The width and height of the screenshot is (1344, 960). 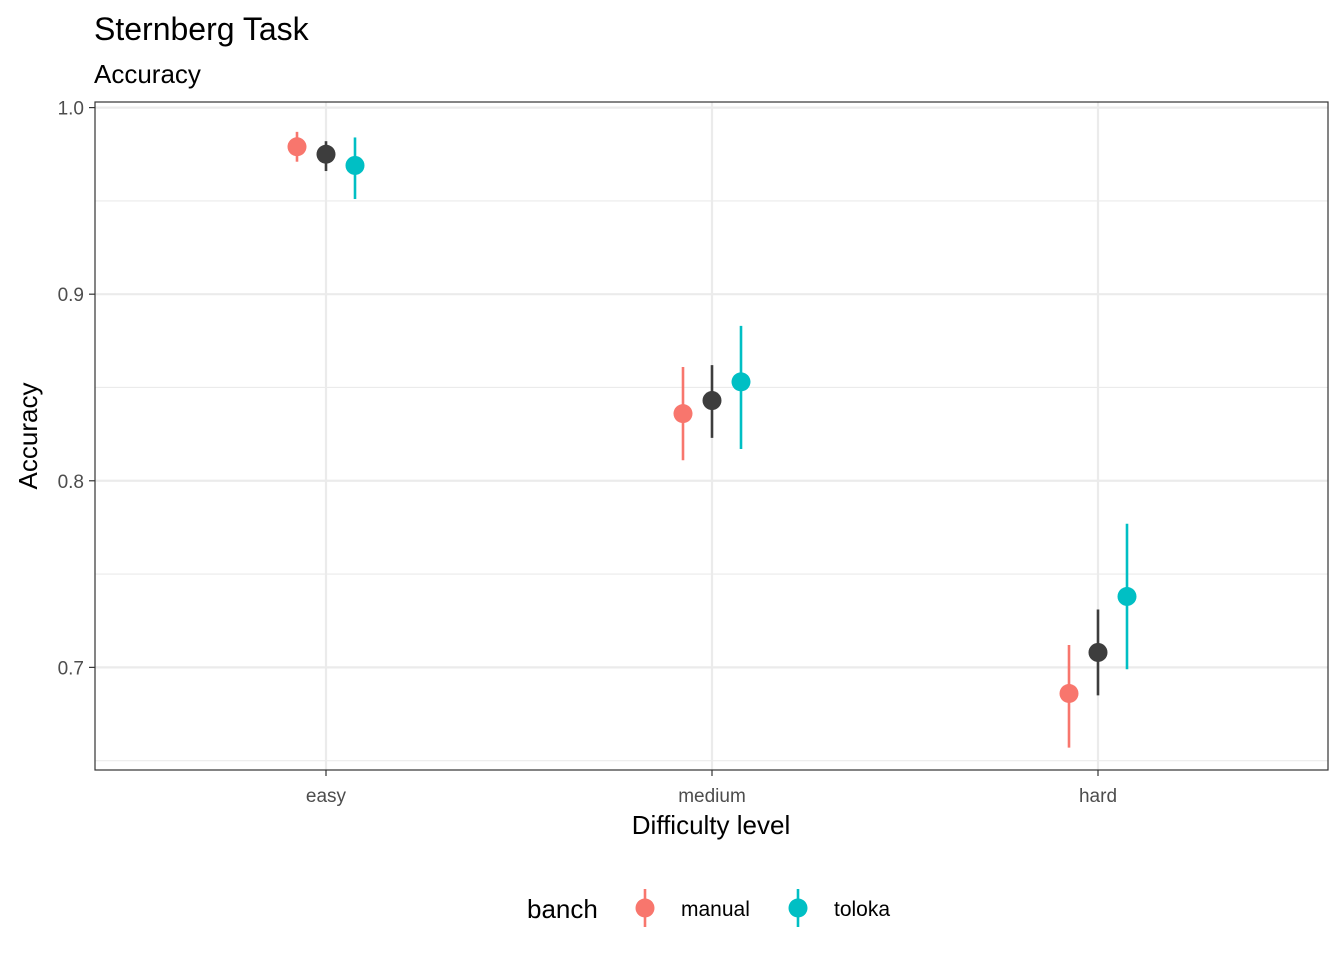 I want to click on y-tick-label: 0.8, so click(x=71, y=482).